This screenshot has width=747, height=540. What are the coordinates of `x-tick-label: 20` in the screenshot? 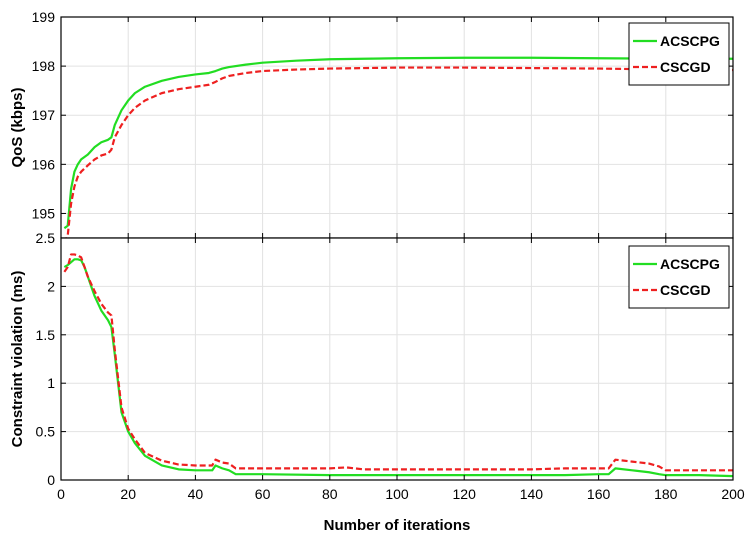 It's located at (128, 494).